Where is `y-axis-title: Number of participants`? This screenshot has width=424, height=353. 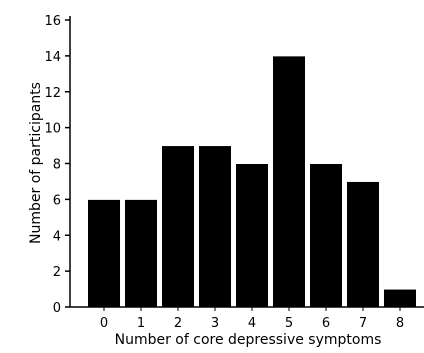
y-axis-title: Number of participants is located at coordinates (36, 163).